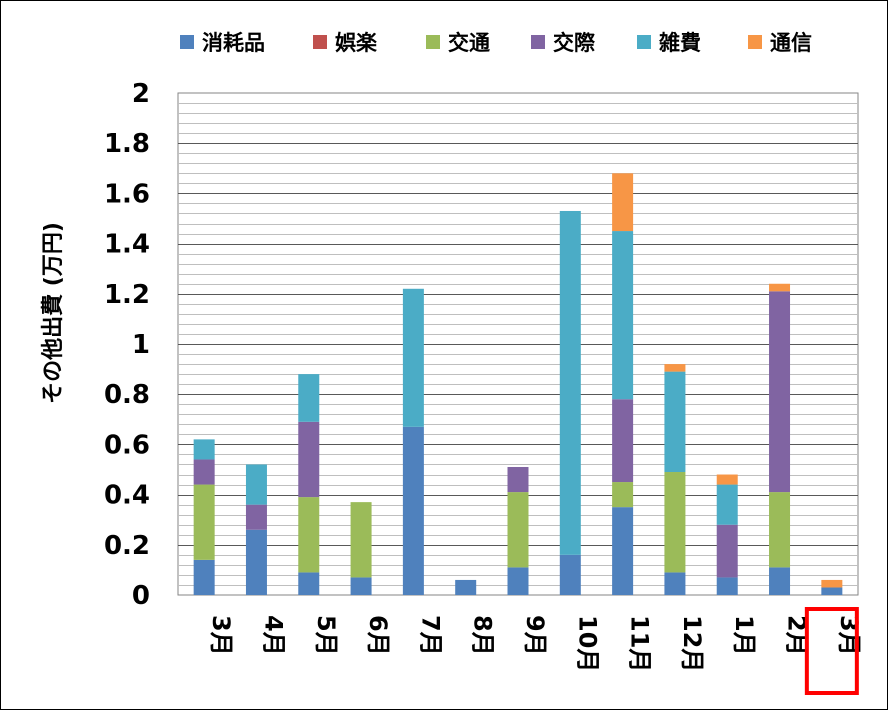 This screenshot has height=710, width=888. What do you see at coordinates (679, 43) in the screenshot?
I see `legend-label: 雑費` at bounding box center [679, 43].